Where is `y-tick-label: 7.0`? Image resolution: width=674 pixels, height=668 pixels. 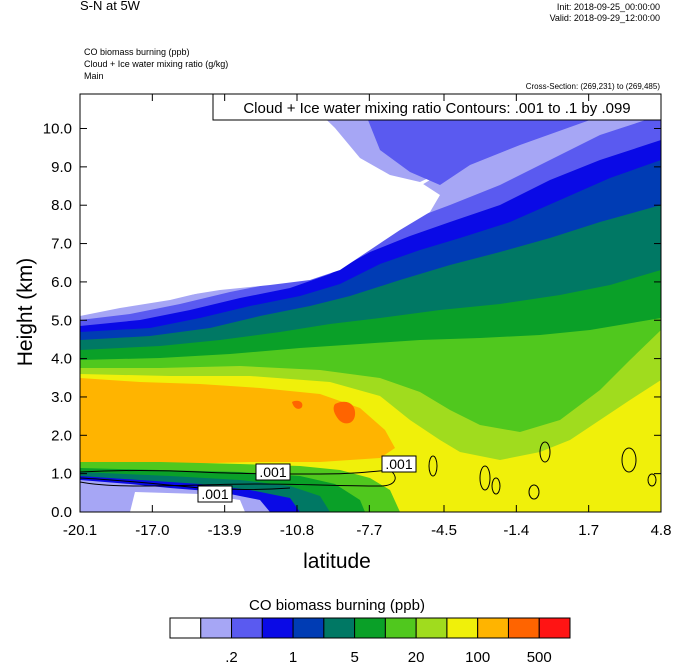
y-tick-label: 7.0 is located at coordinates (61, 244).